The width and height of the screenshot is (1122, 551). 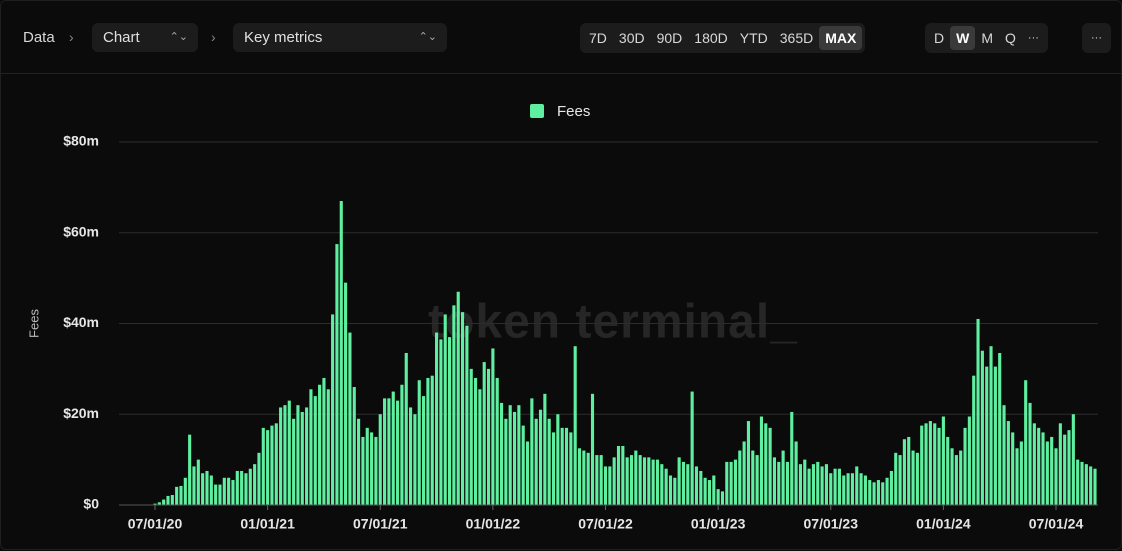 I want to click on toggle-button: 30D, so click(x=631, y=38).